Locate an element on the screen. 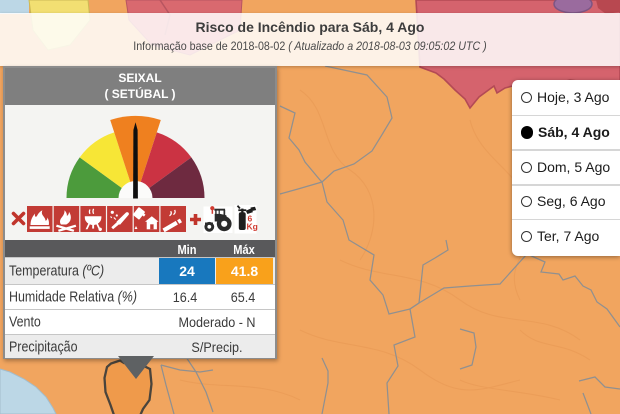 The image size is (620, 414). svg-text: 6 is located at coordinates (250, 219).